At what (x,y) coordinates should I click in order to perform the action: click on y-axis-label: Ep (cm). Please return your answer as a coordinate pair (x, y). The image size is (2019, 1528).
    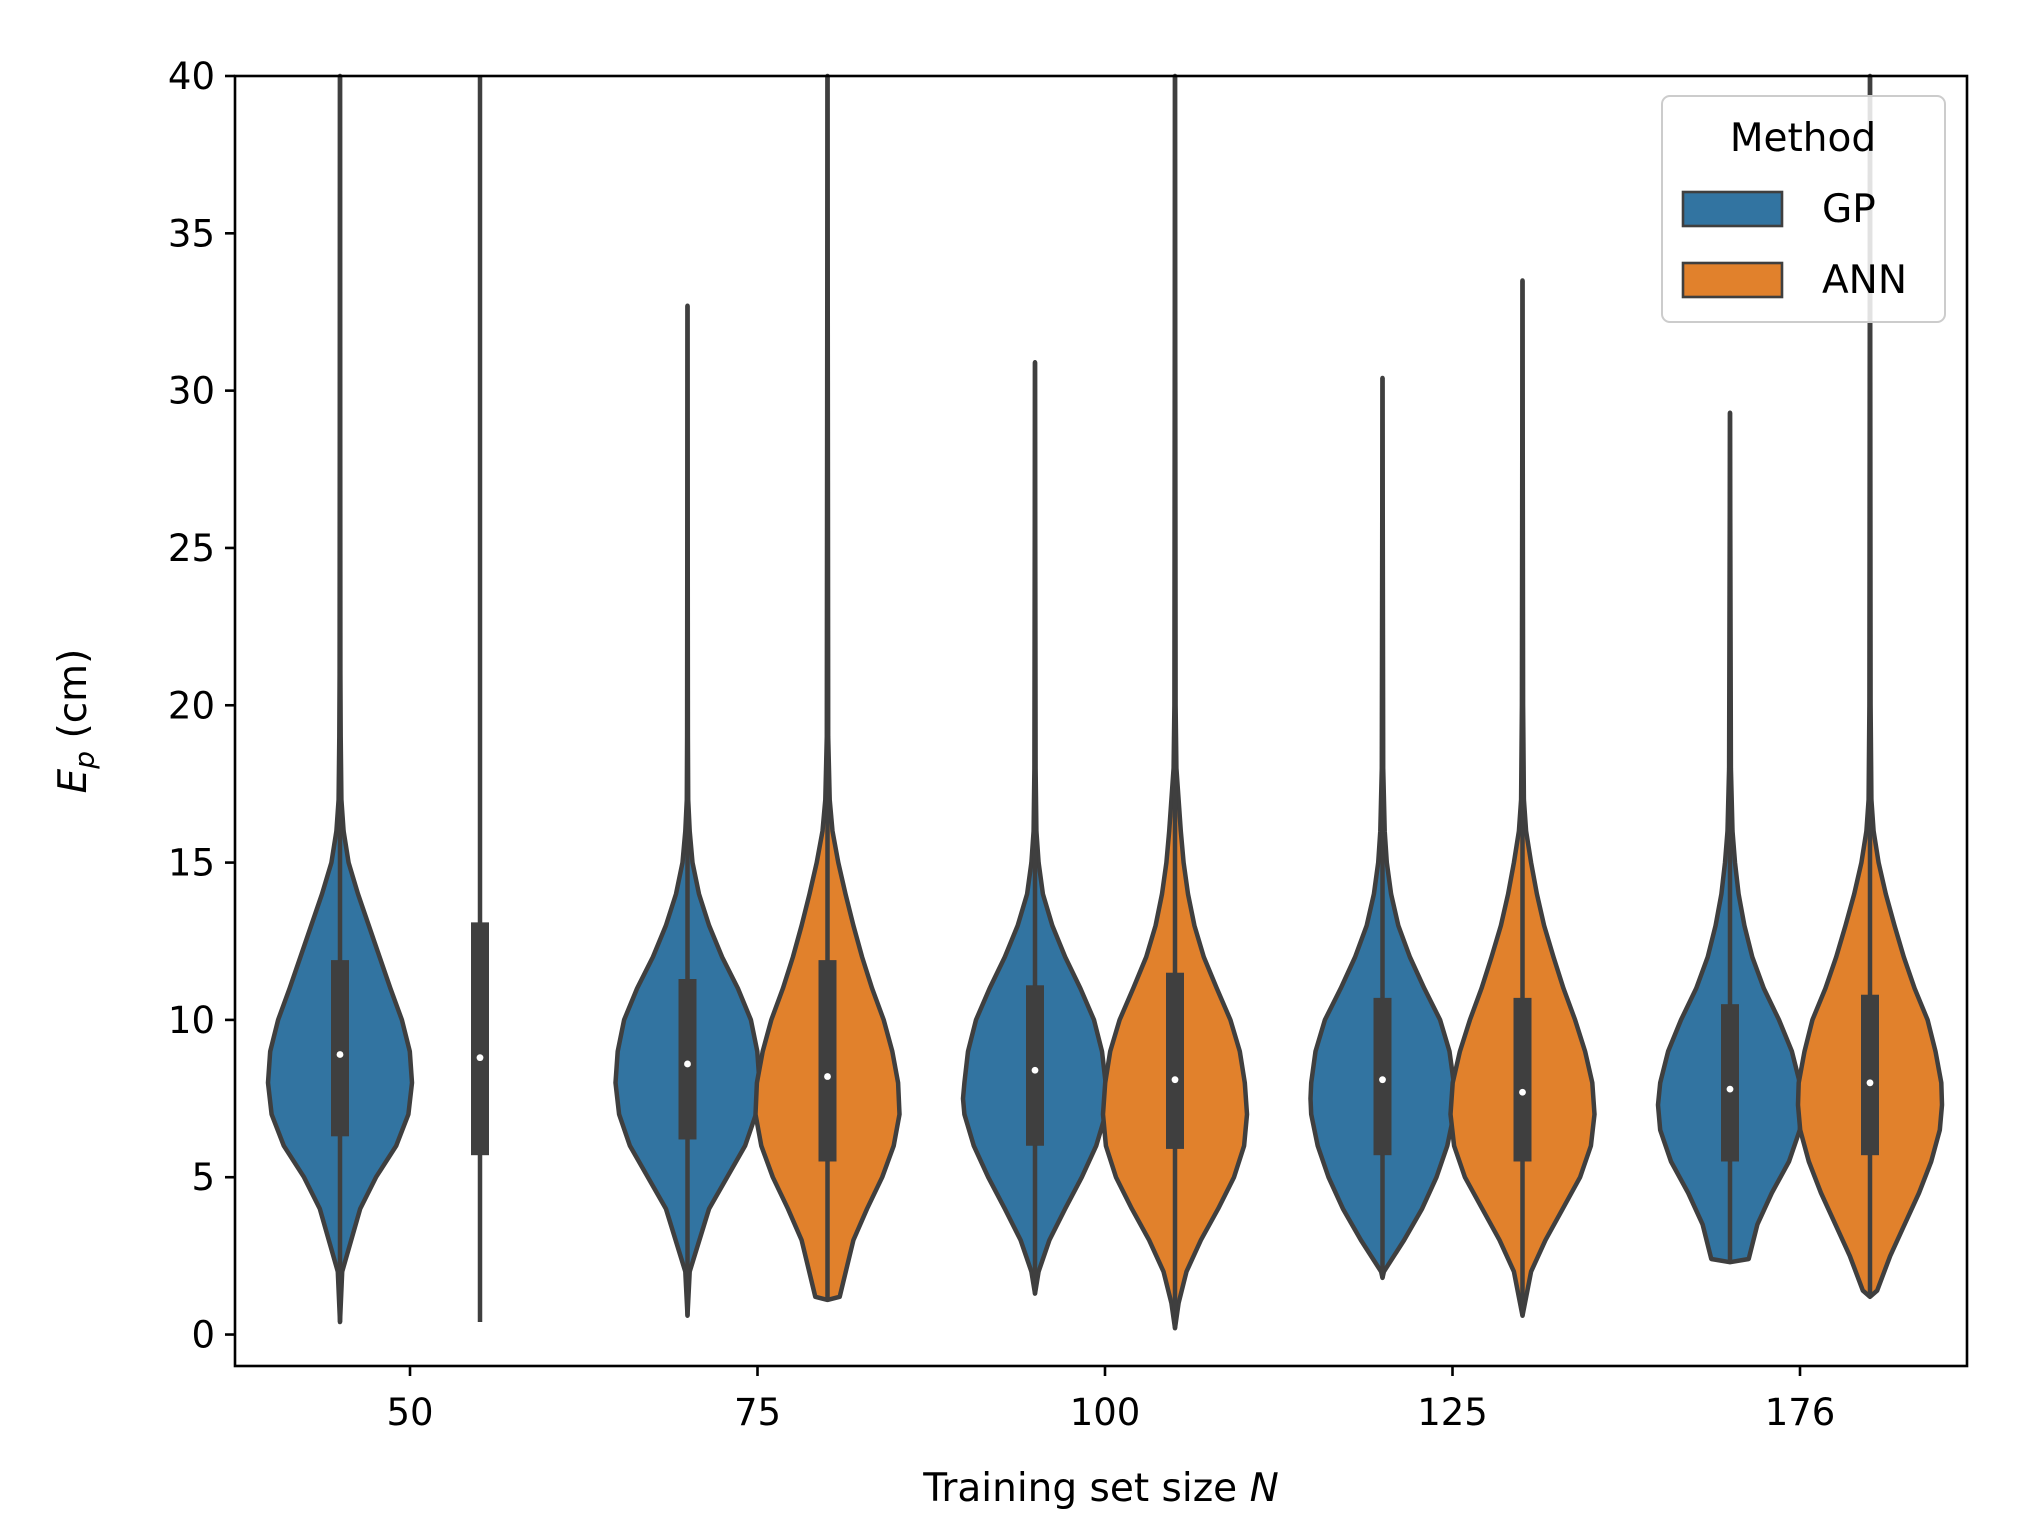
    Looking at the image, I should click on (76, 721).